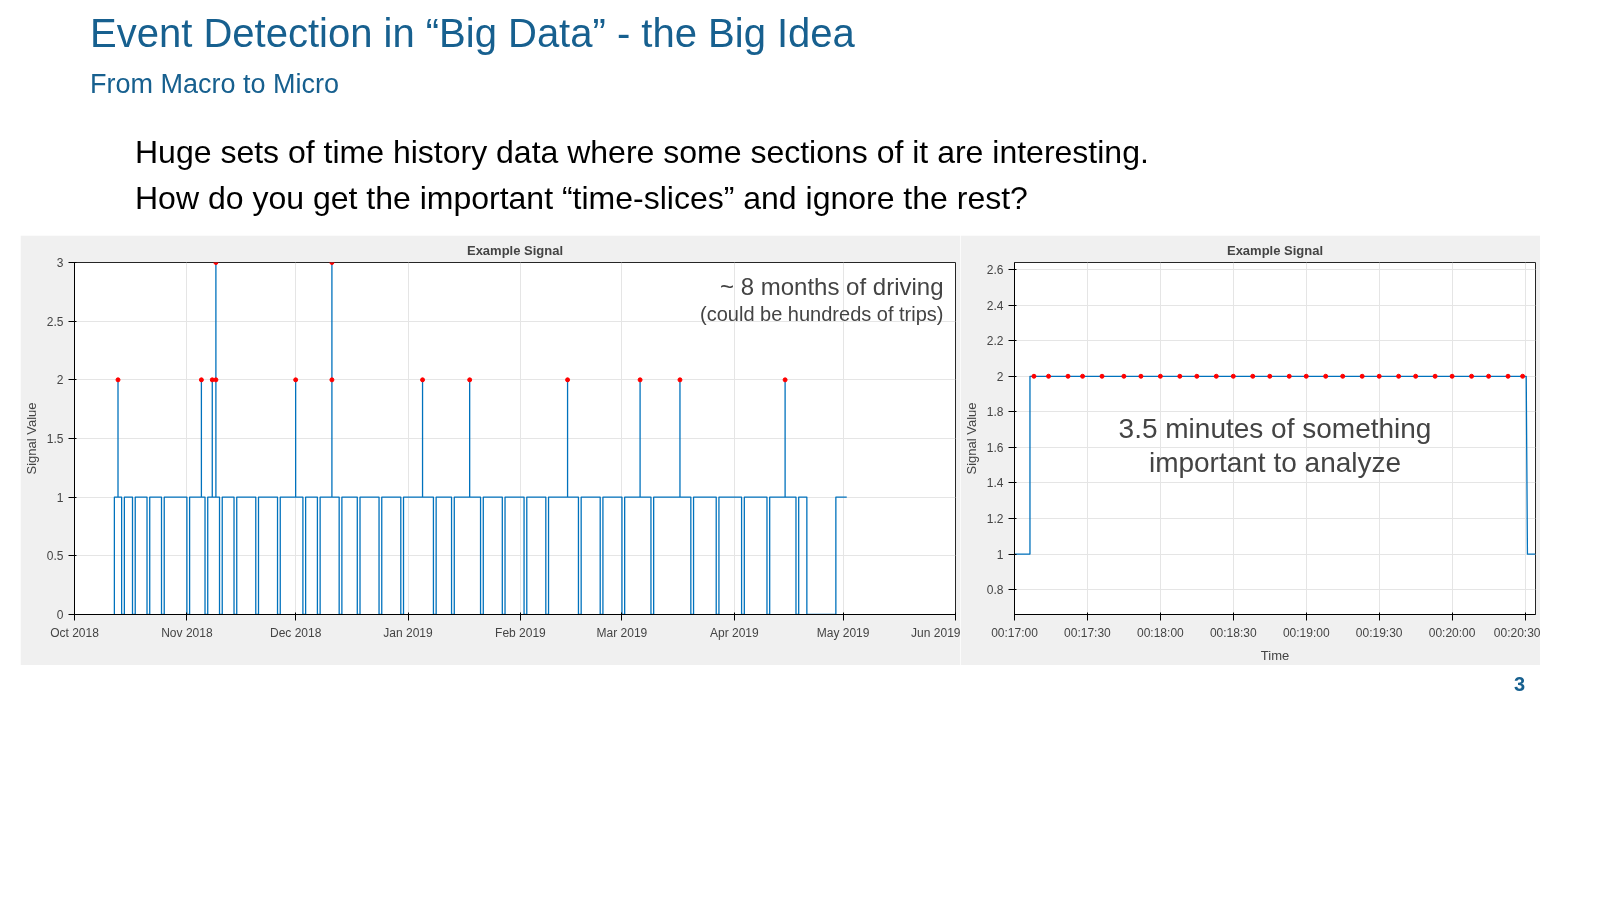 The image size is (1600, 900). What do you see at coordinates (843, 632) in the screenshot?
I see `x-tick-label: May 2019` at bounding box center [843, 632].